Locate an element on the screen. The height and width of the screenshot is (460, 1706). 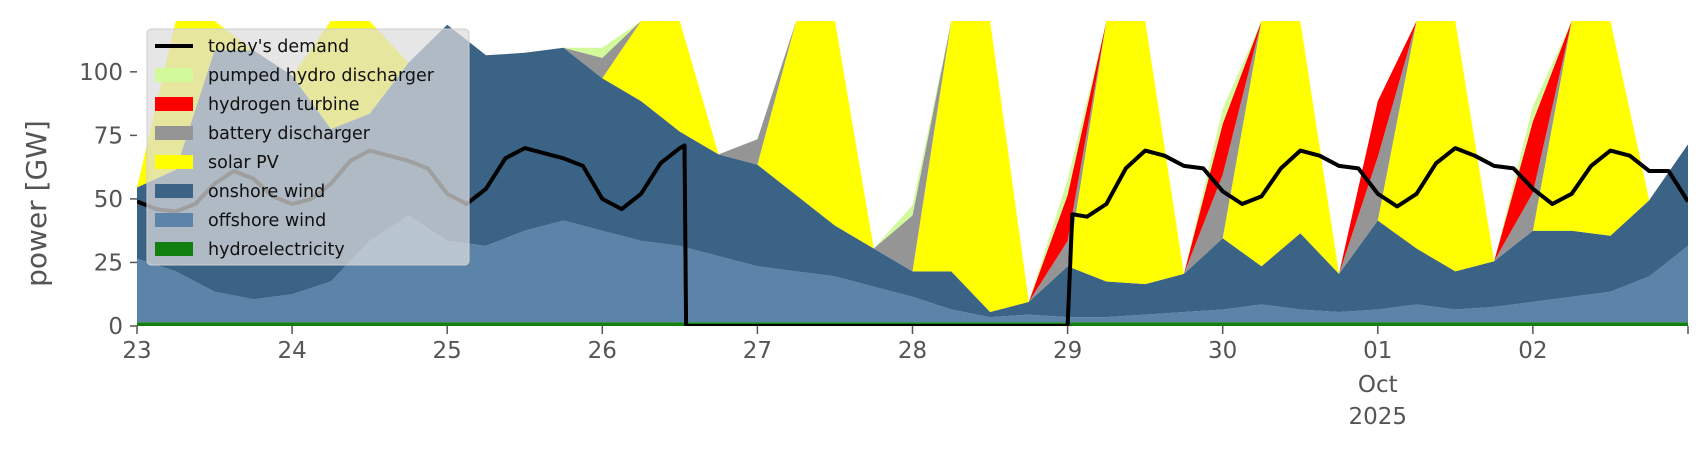
y-tick-label: 75 is located at coordinates (108, 136).